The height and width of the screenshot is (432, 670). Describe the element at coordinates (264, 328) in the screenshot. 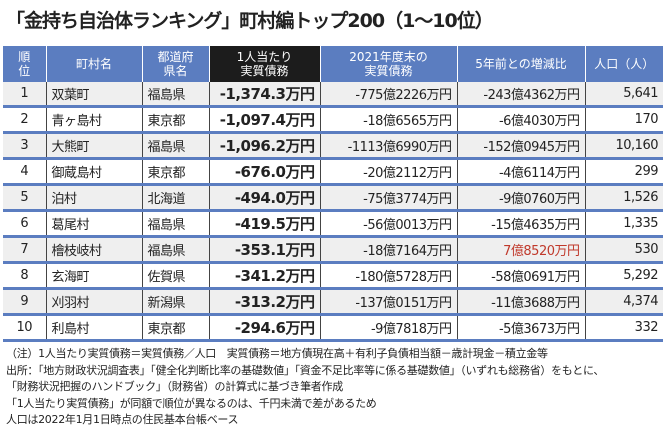

I see `cell-per-capita: -294.6万円` at that location.